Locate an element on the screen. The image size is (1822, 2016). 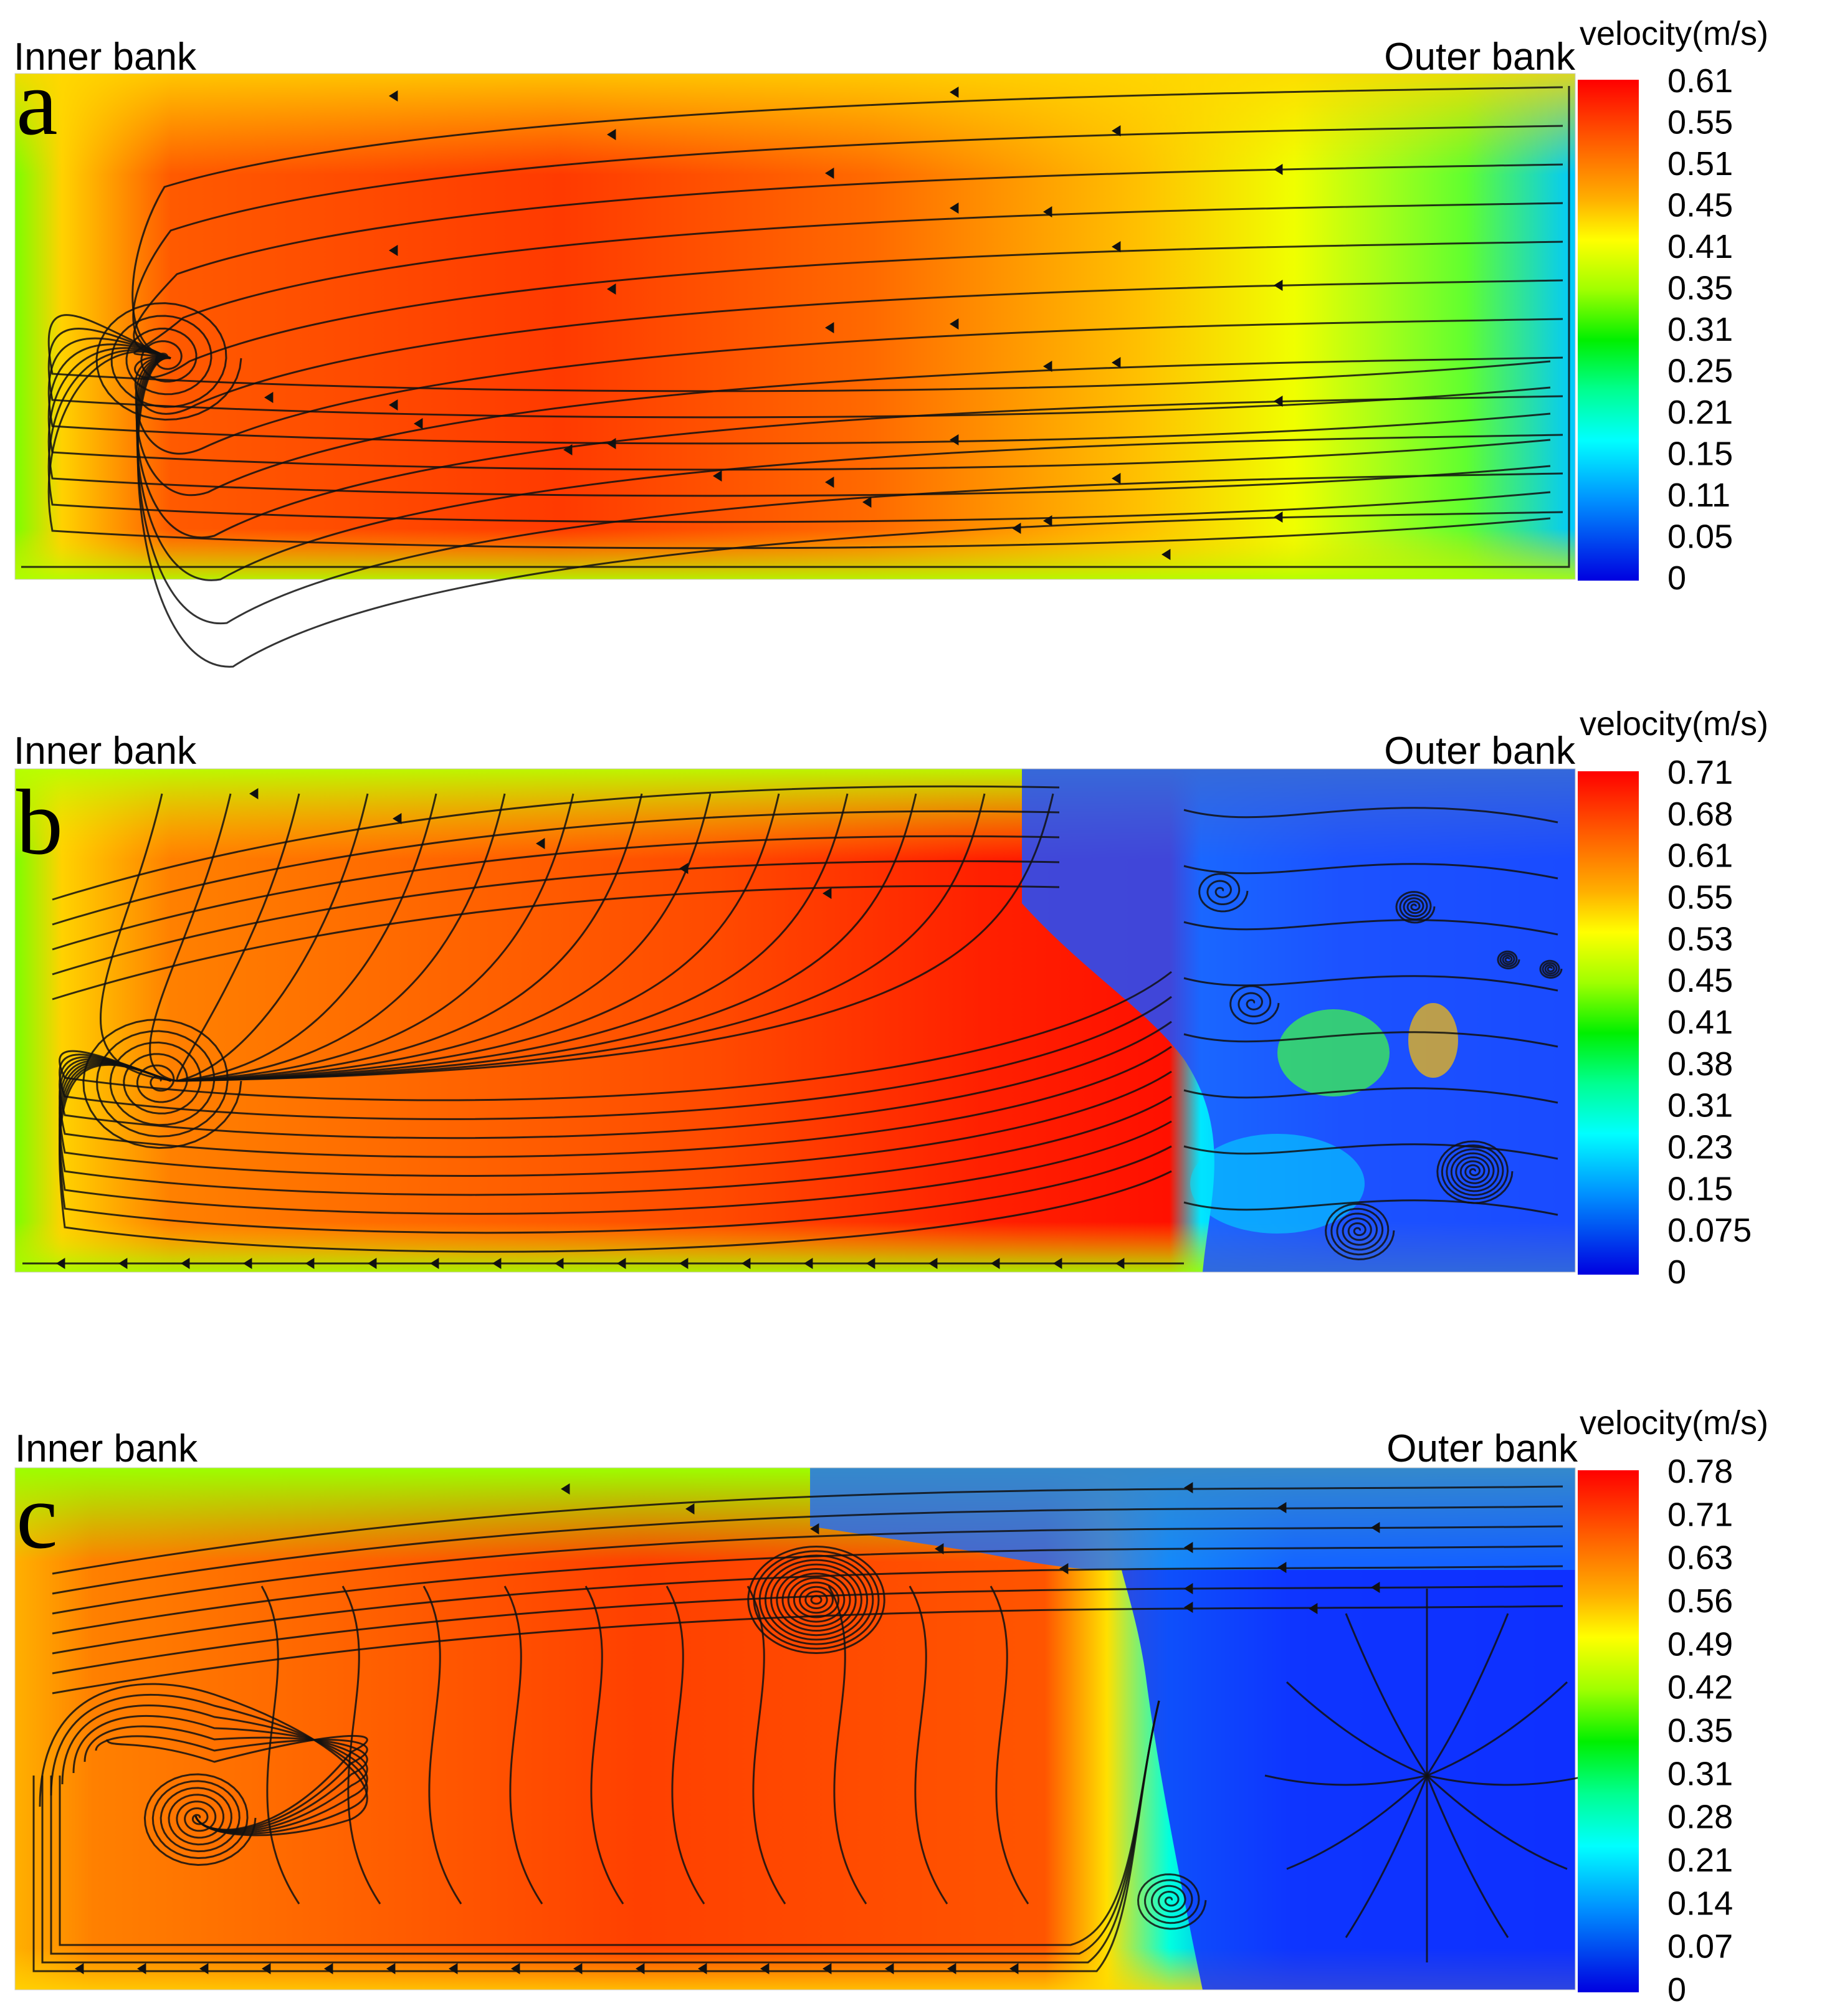
colorbar-tick-label: 0.075 is located at coordinates (1709, 1230).